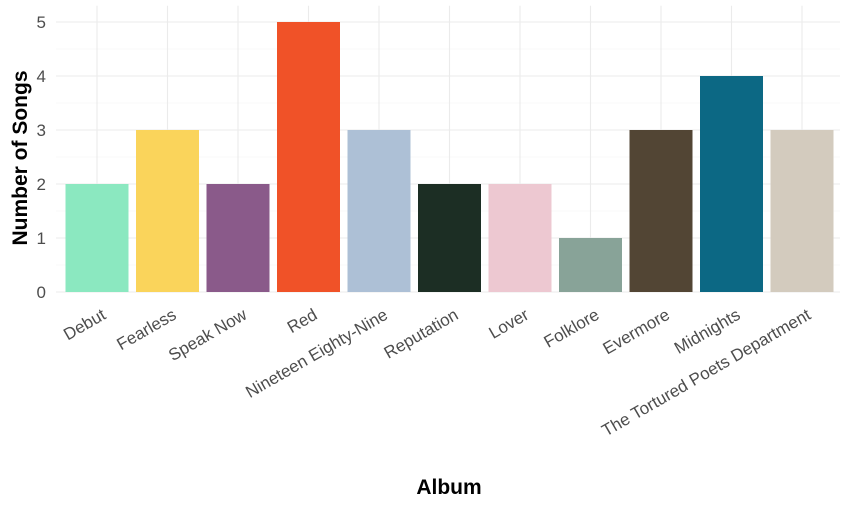 The image size is (853, 508). Describe the element at coordinates (520, 238) in the screenshot. I see `bar-lover` at that location.